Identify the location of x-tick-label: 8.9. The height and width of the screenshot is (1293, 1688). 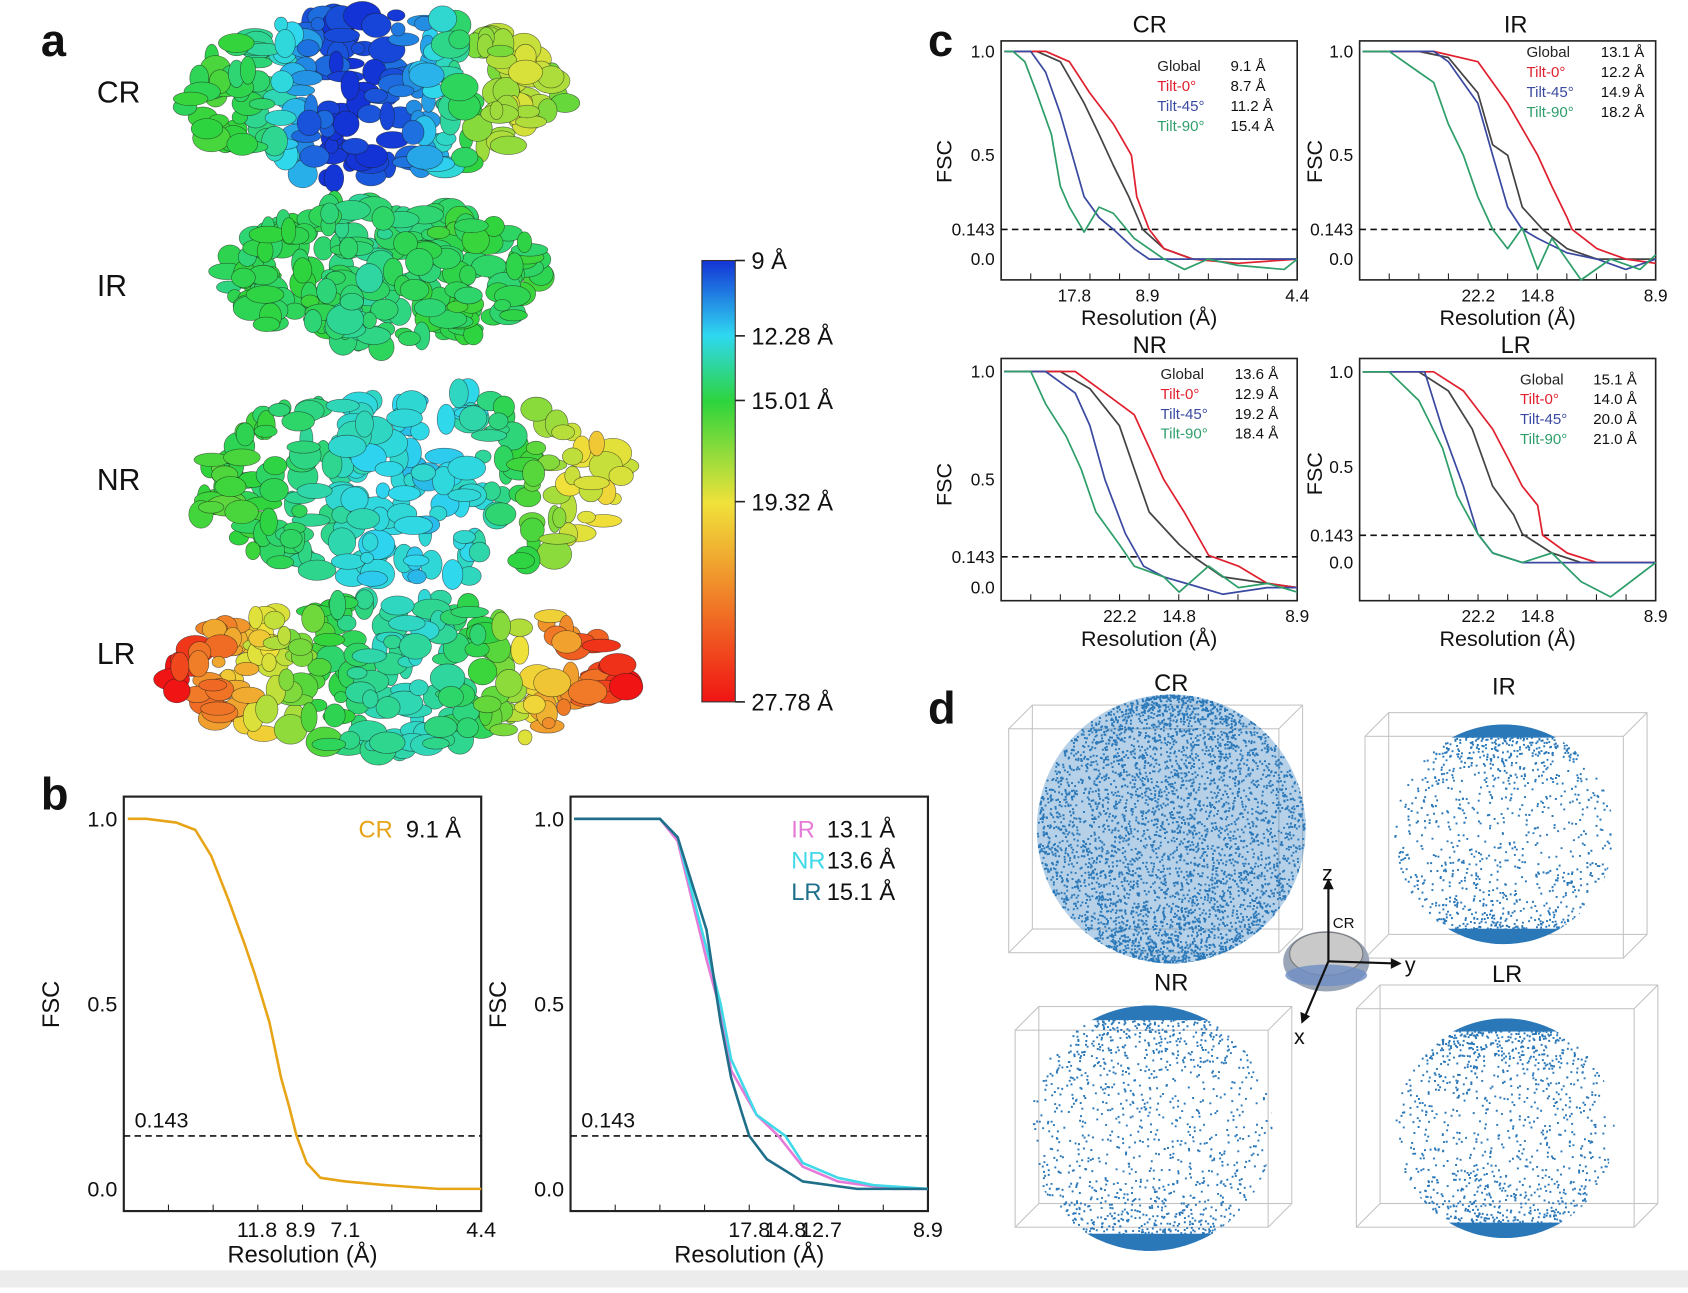
(928, 1230).